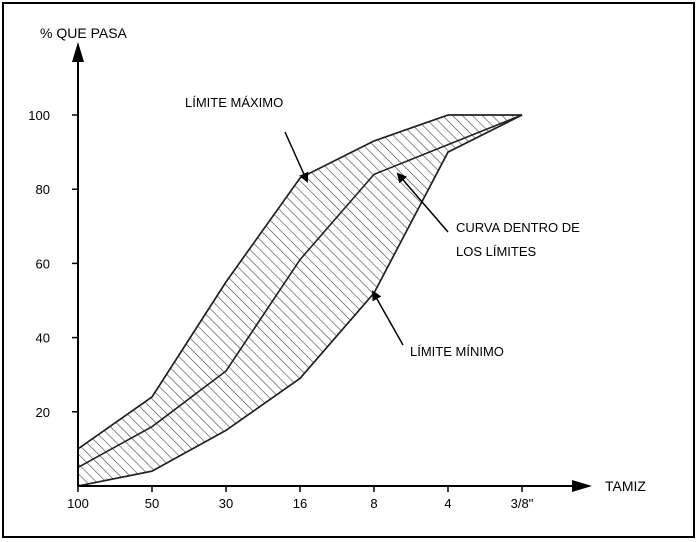 This screenshot has height=542, width=699. Describe the element at coordinates (43, 189) in the screenshot. I see `y-tick-label: 80` at that location.